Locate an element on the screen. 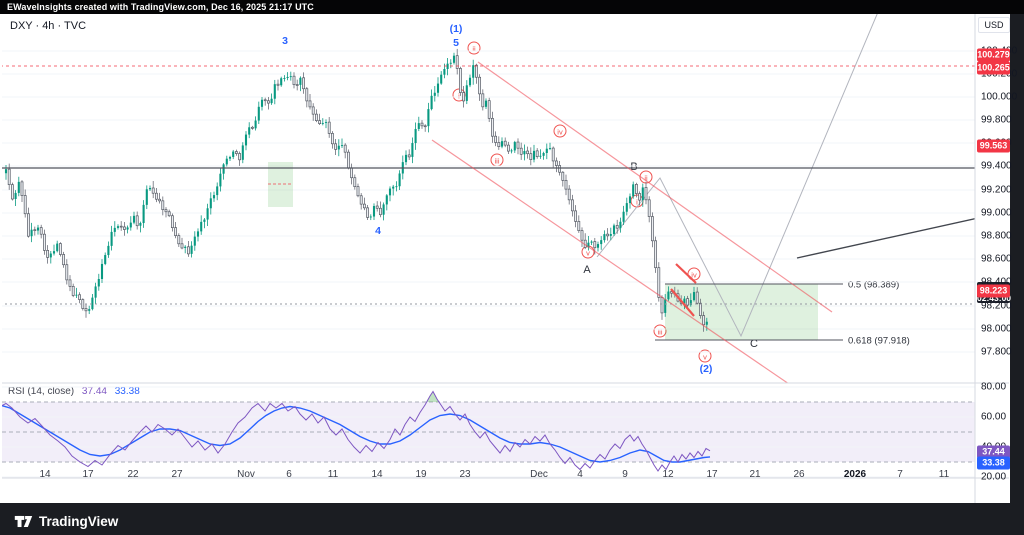 This screenshot has width=1024, height=535. rsi-value: 37.44 is located at coordinates (94, 391).